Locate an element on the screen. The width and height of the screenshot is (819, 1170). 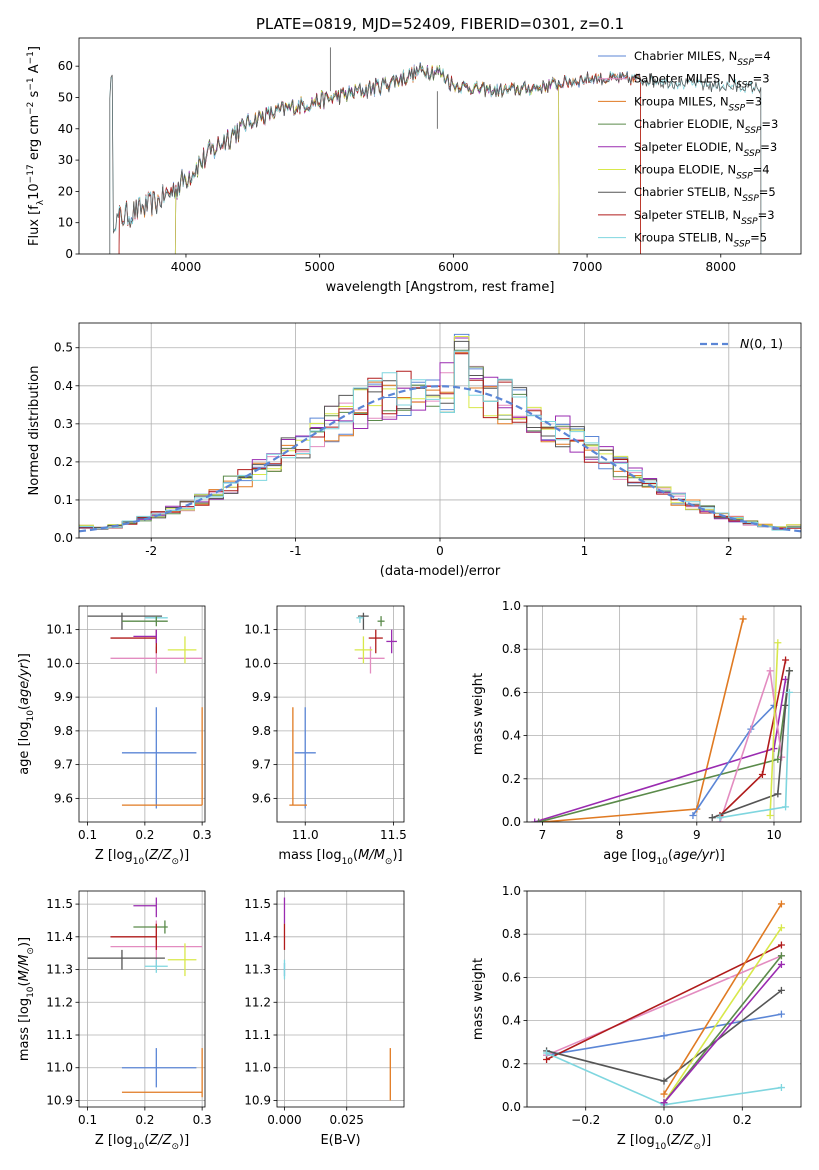
y-tick-label: 50 is located at coordinates (65, 97).